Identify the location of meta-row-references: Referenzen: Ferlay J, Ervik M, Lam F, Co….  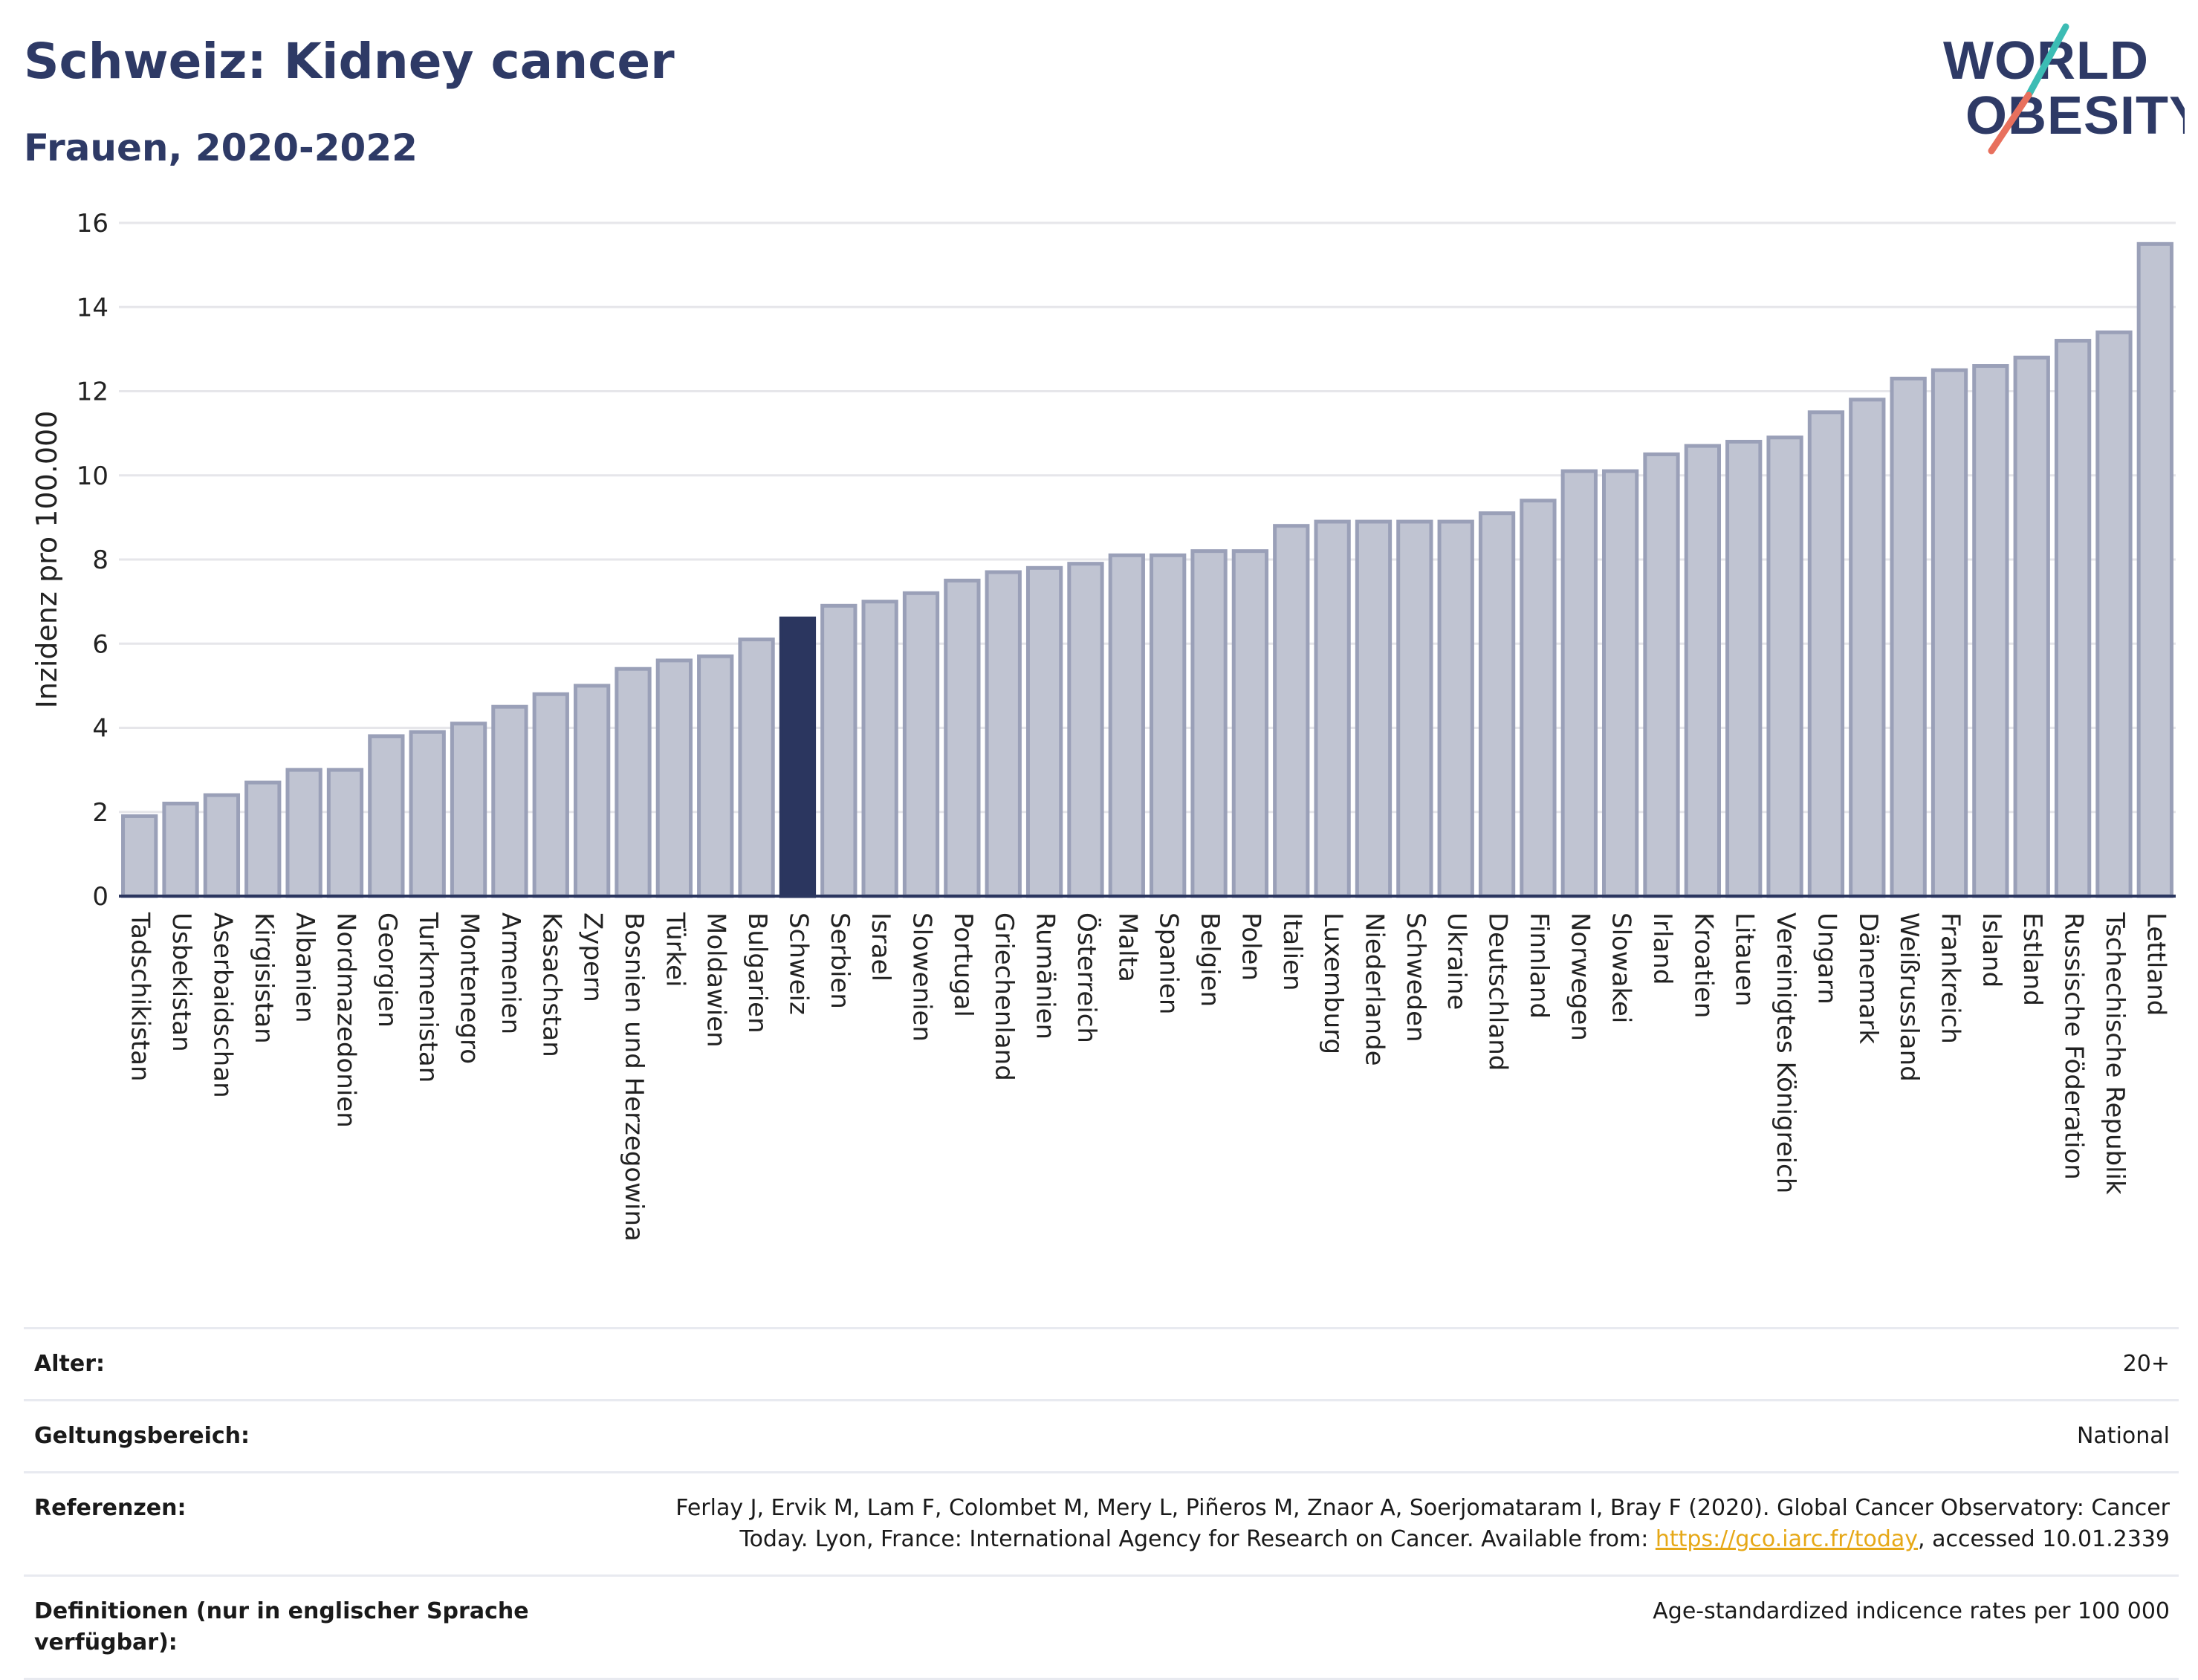
(1101, 1522).